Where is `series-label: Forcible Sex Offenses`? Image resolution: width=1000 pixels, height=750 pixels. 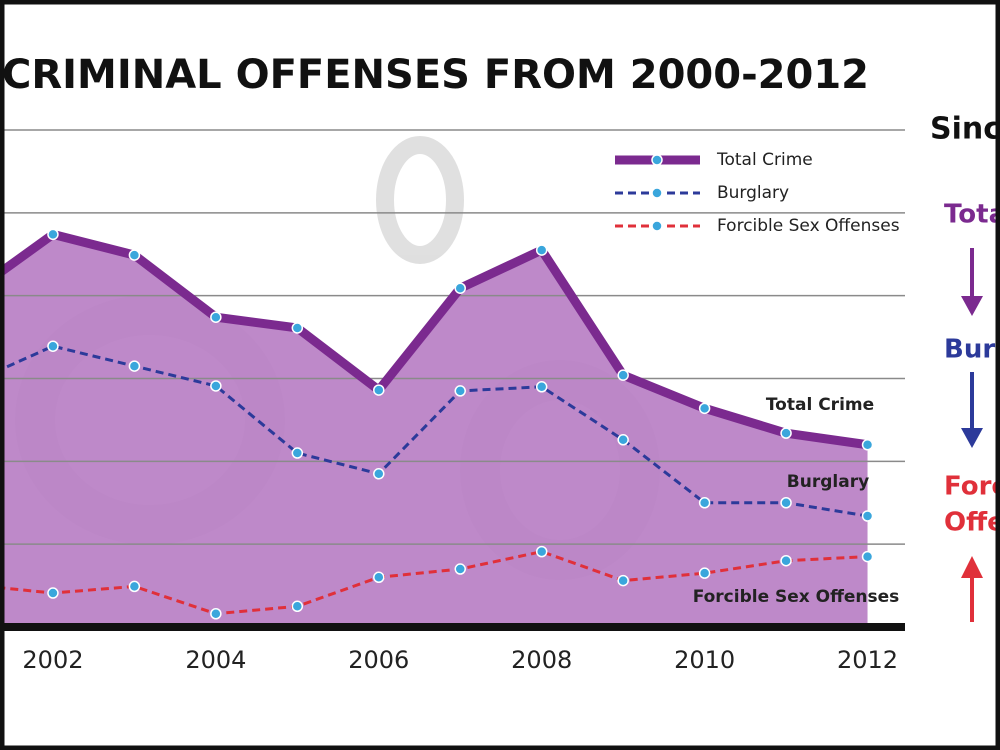 series-label: Forcible Sex Offenses is located at coordinates (796, 597).